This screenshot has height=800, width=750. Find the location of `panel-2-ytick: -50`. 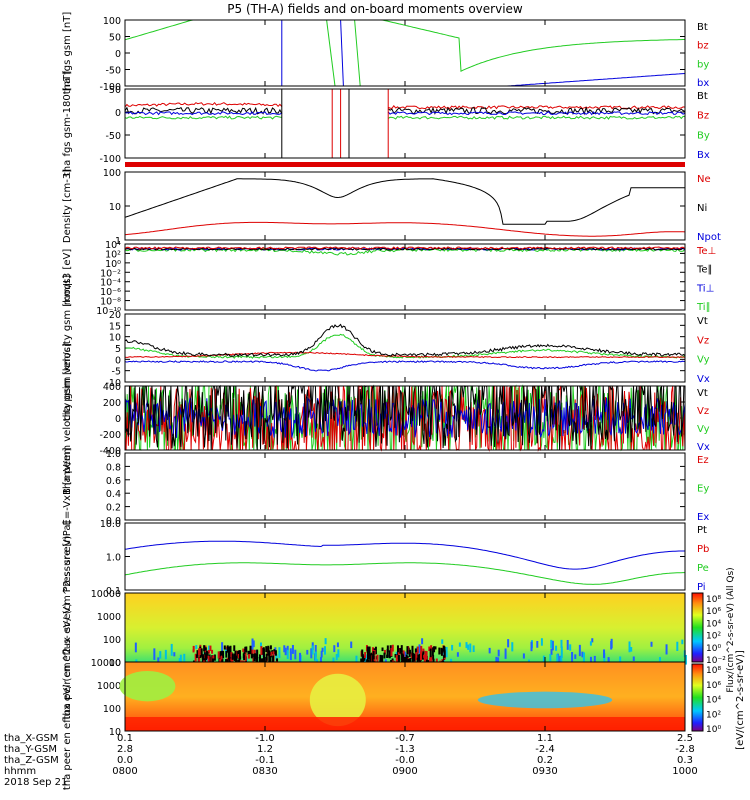

panel-2-ytick: -50 is located at coordinates (113, 136).